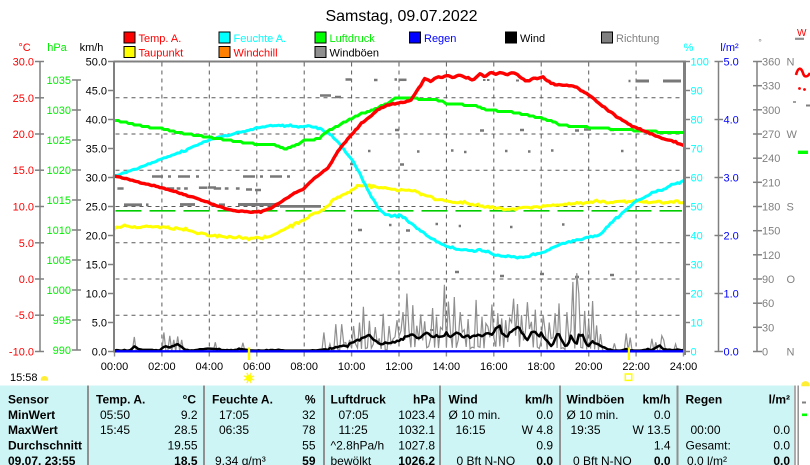 This screenshot has height=465, width=810. I want to click on svg-text: 02:00, so click(162, 367).